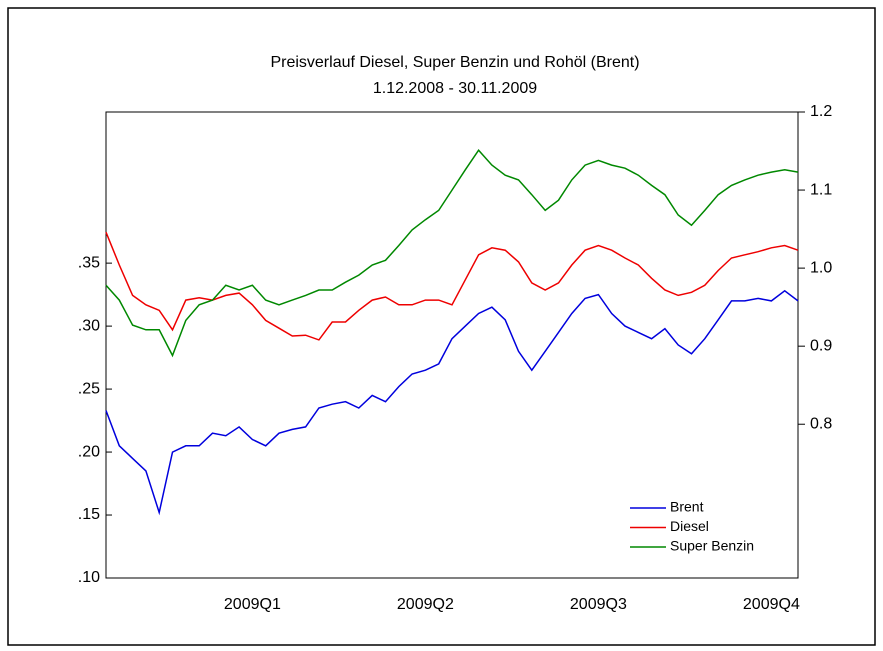 The width and height of the screenshot is (883, 651). Describe the element at coordinates (252, 604) in the screenshot. I see `x-tick-label: 2009Q1` at that location.